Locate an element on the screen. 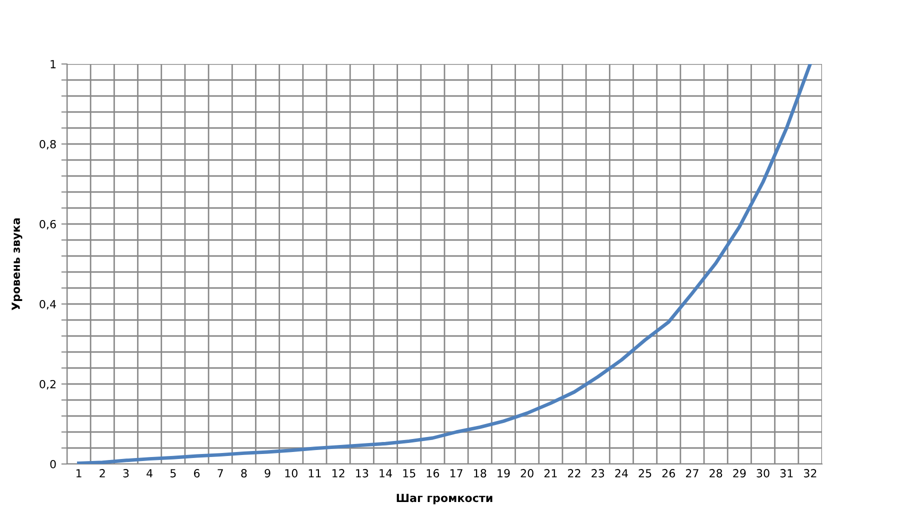 This screenshot has height=529, width=902. x-tick-label: 3 is located at coordinates (126, 473).